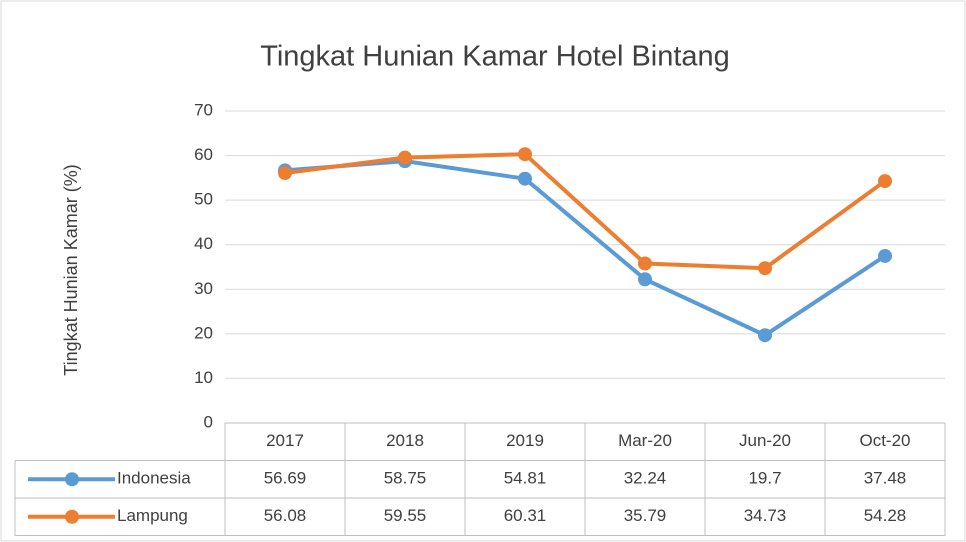  I want to click on table-value: 32.24, so click(645, 478).